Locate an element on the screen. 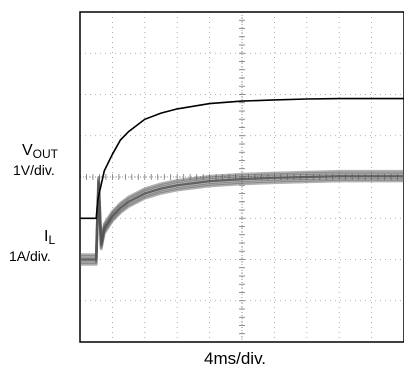  x-axis-label: 4ms/div. is located at coordinates (235, 358).